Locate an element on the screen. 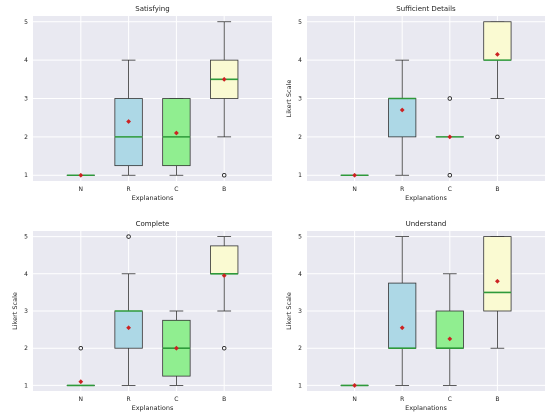 The height and width of the screenshot is (414, 550). subplot-title: Complete is located at coordinates (153, 224).